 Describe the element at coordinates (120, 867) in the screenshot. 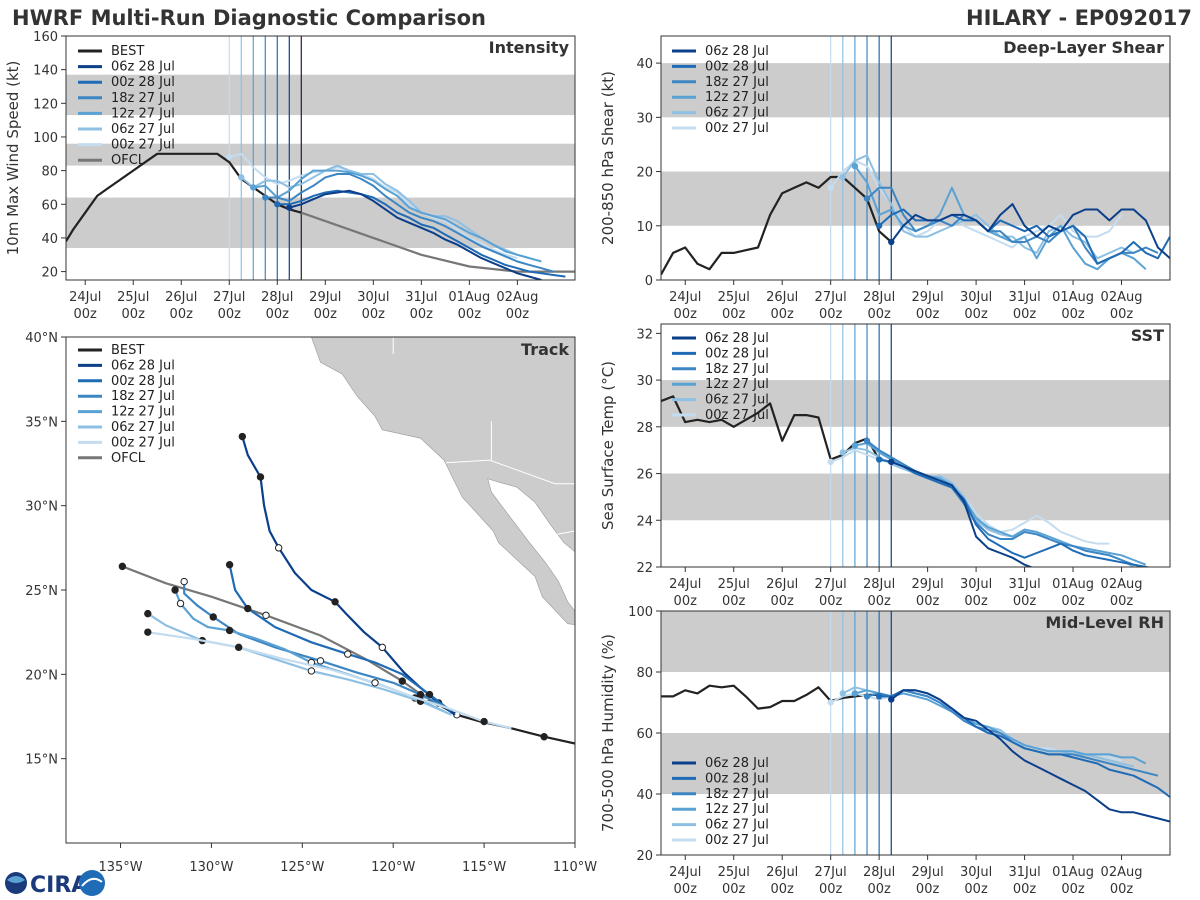

I see `lon-tick-label: 135°W` at that location.